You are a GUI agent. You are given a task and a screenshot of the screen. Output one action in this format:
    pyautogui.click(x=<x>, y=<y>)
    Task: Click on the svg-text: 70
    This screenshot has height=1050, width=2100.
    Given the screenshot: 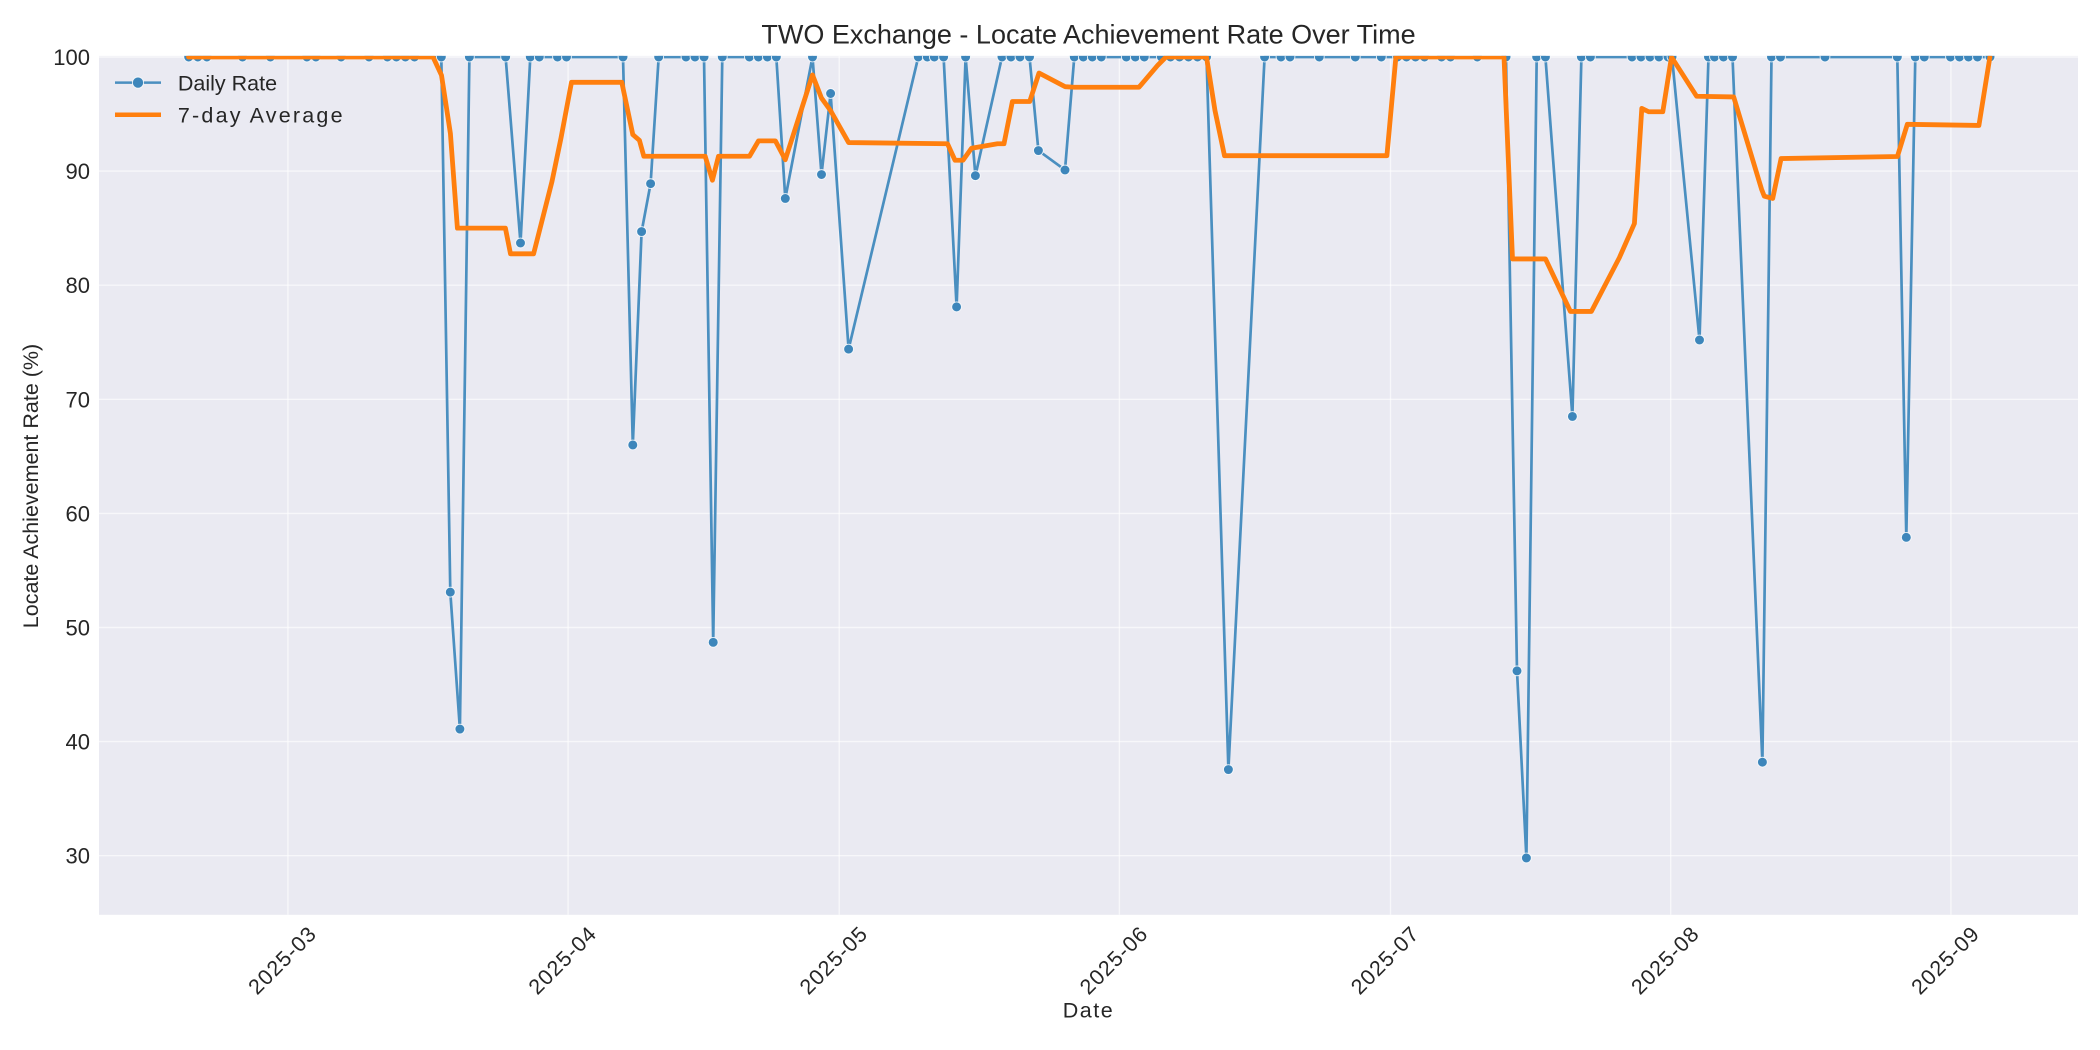 What is the action you would take?
    pyautogui.click(x=78, y=399)
    